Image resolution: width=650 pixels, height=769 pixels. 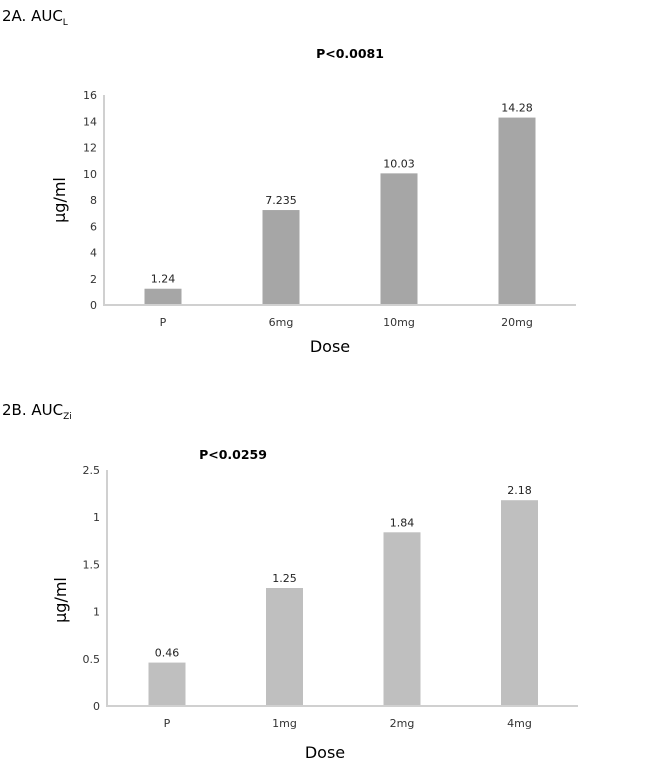 What do you see at coordinates (37, 411) in the screenshot?
I see `chart-b-heading: 2B. AUCZi` at bounding box center [37, 411].